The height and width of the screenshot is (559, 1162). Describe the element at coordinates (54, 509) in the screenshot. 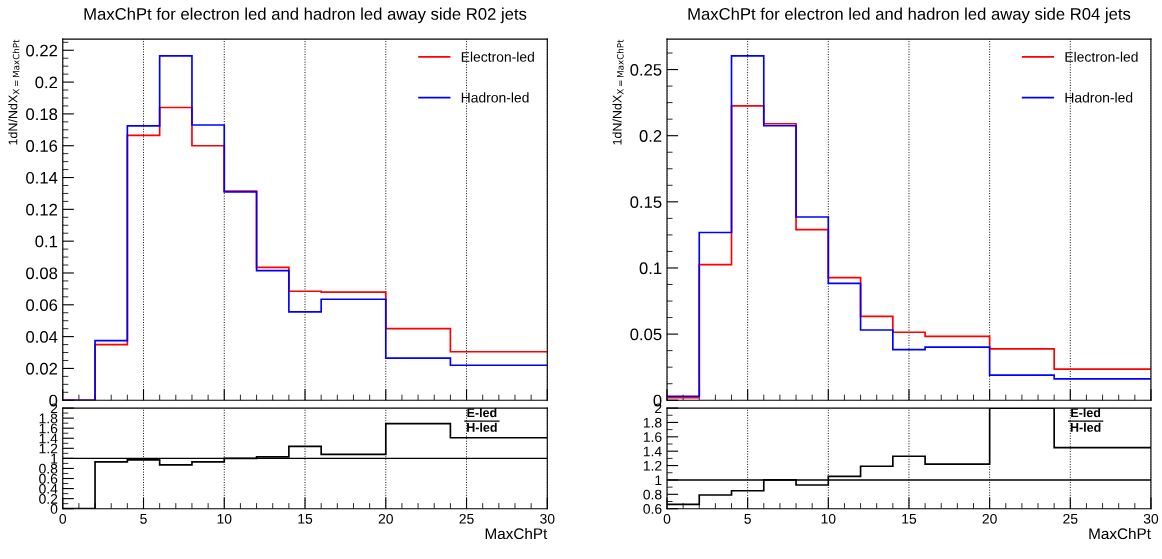

I see `y-tick-label: 0` at that location.